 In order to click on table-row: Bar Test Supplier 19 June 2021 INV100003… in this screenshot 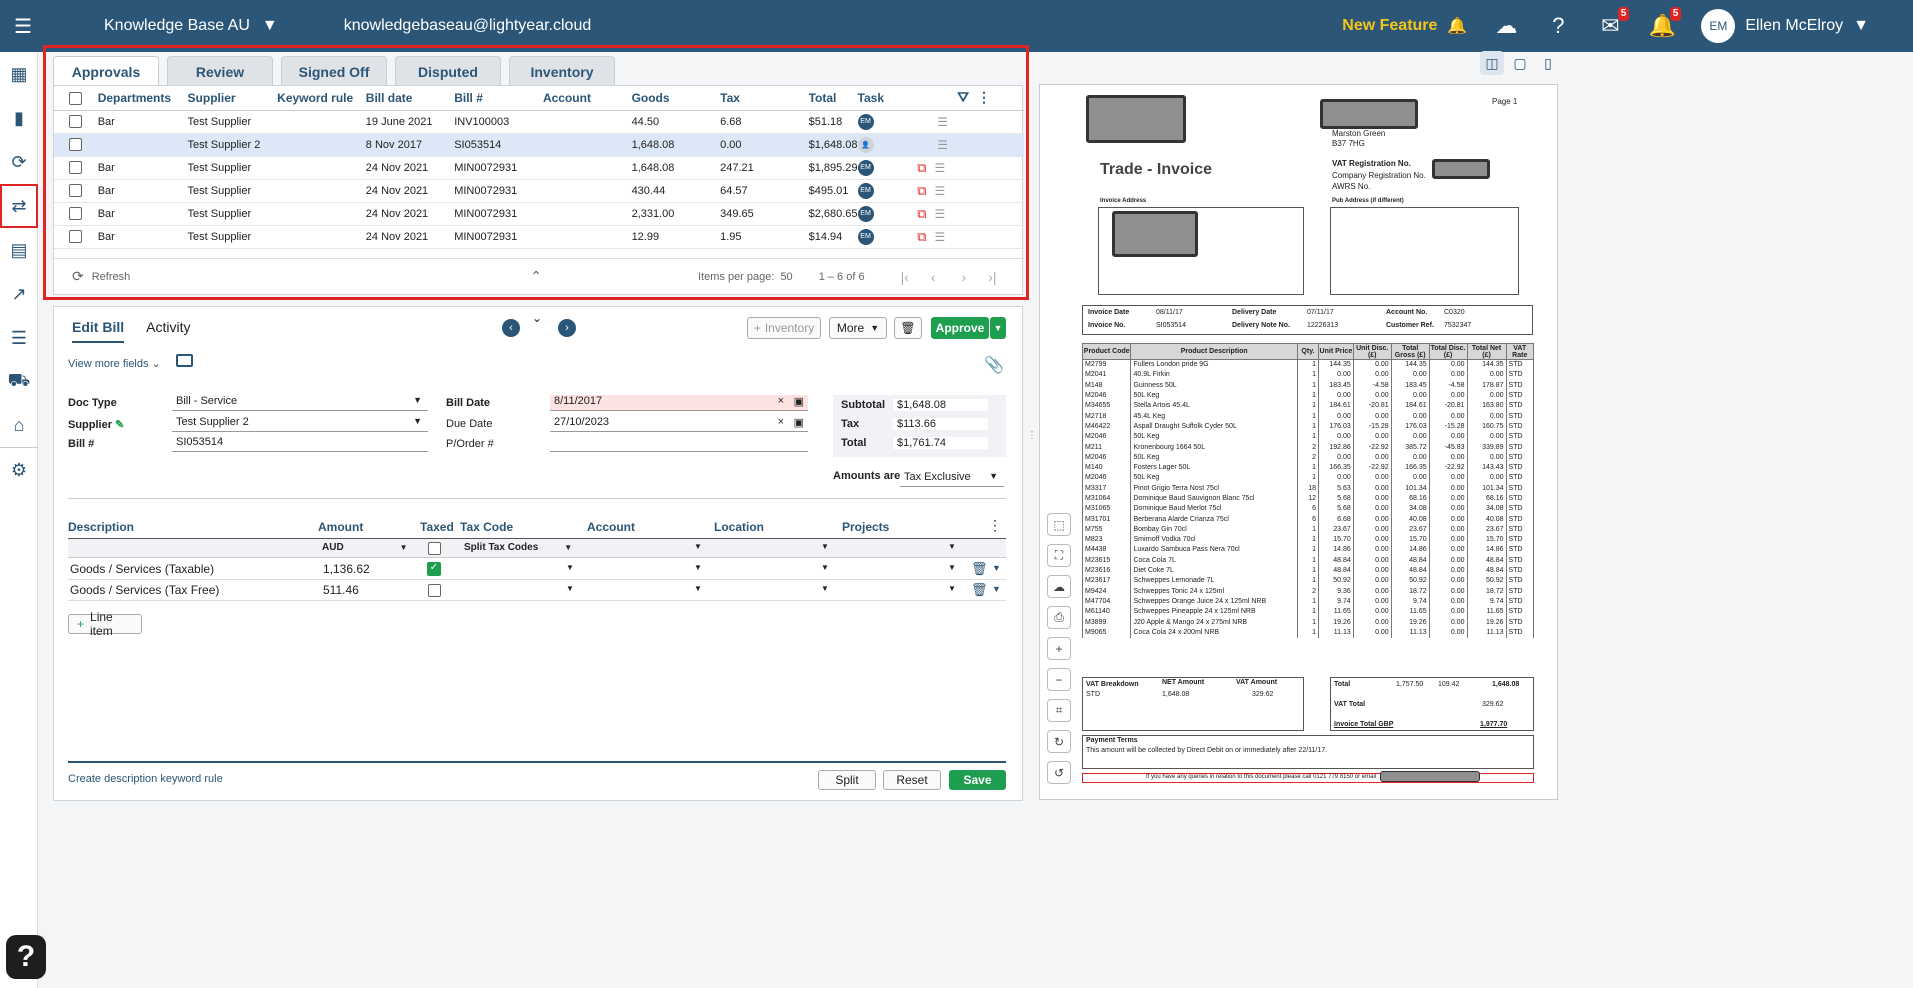, I will do `click(539, 122)`.